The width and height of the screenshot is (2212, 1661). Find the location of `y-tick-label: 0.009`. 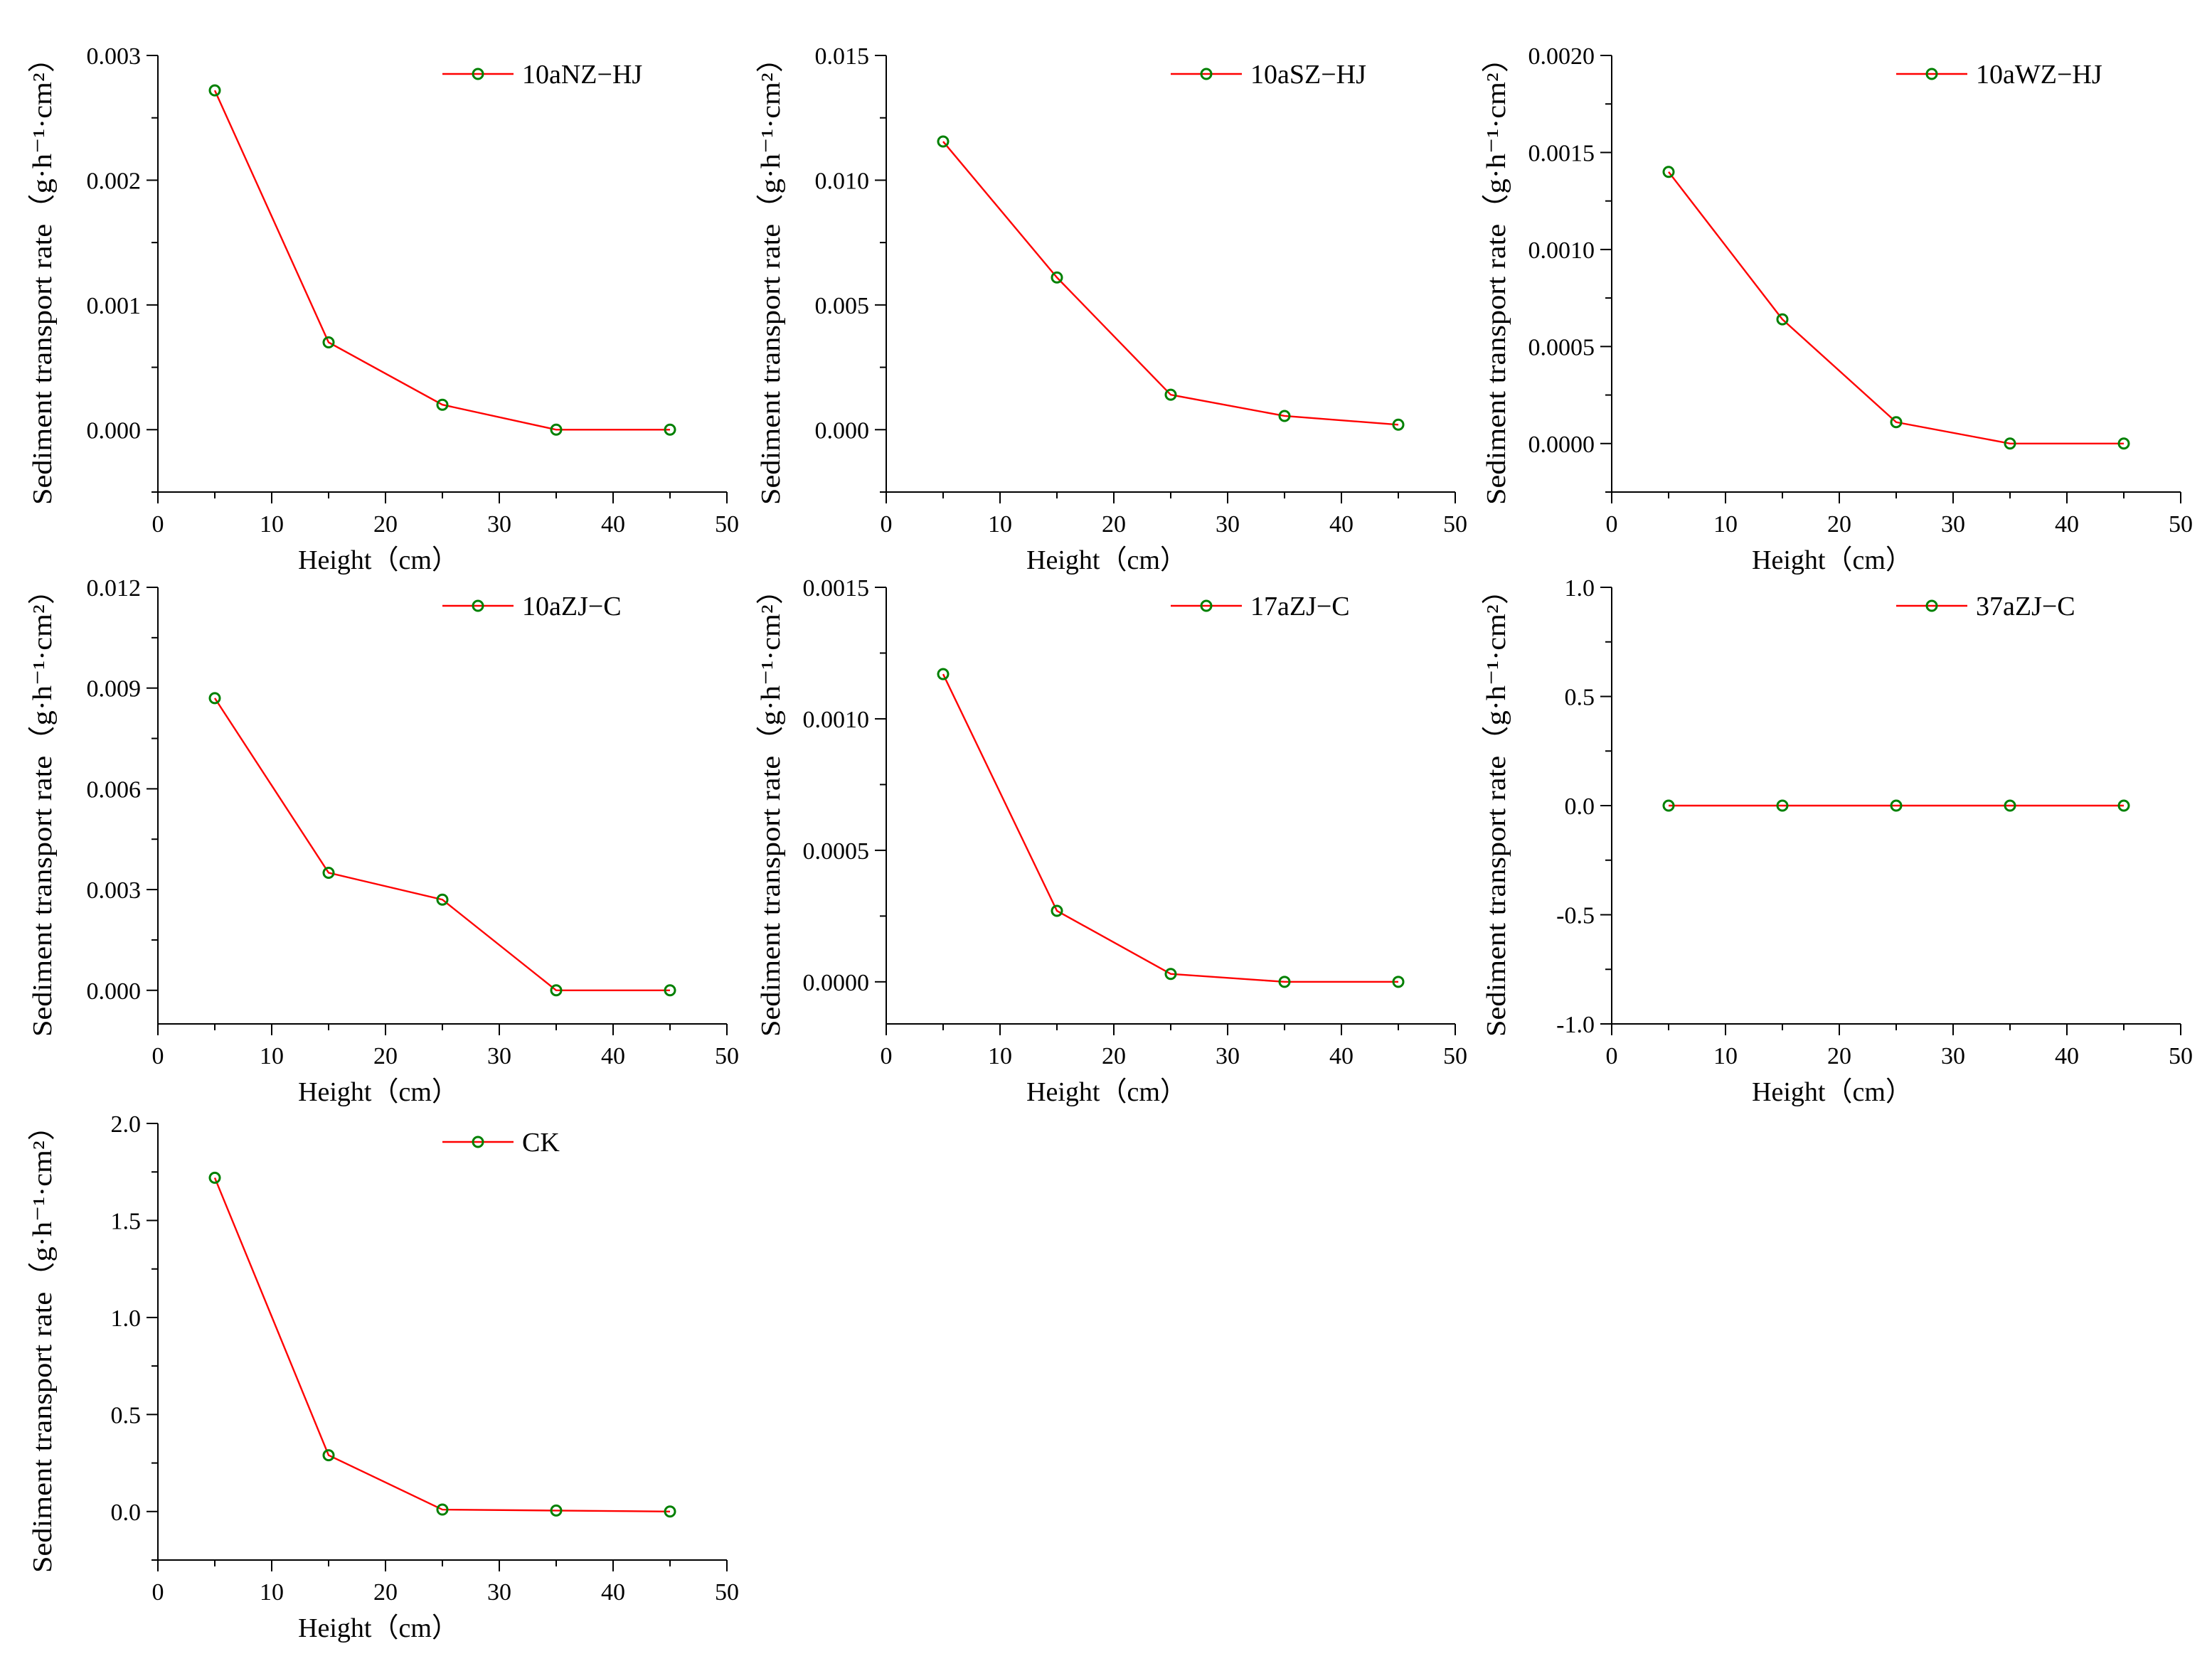

y-tick-label: 0.009 is located at coordinates (114, 689).